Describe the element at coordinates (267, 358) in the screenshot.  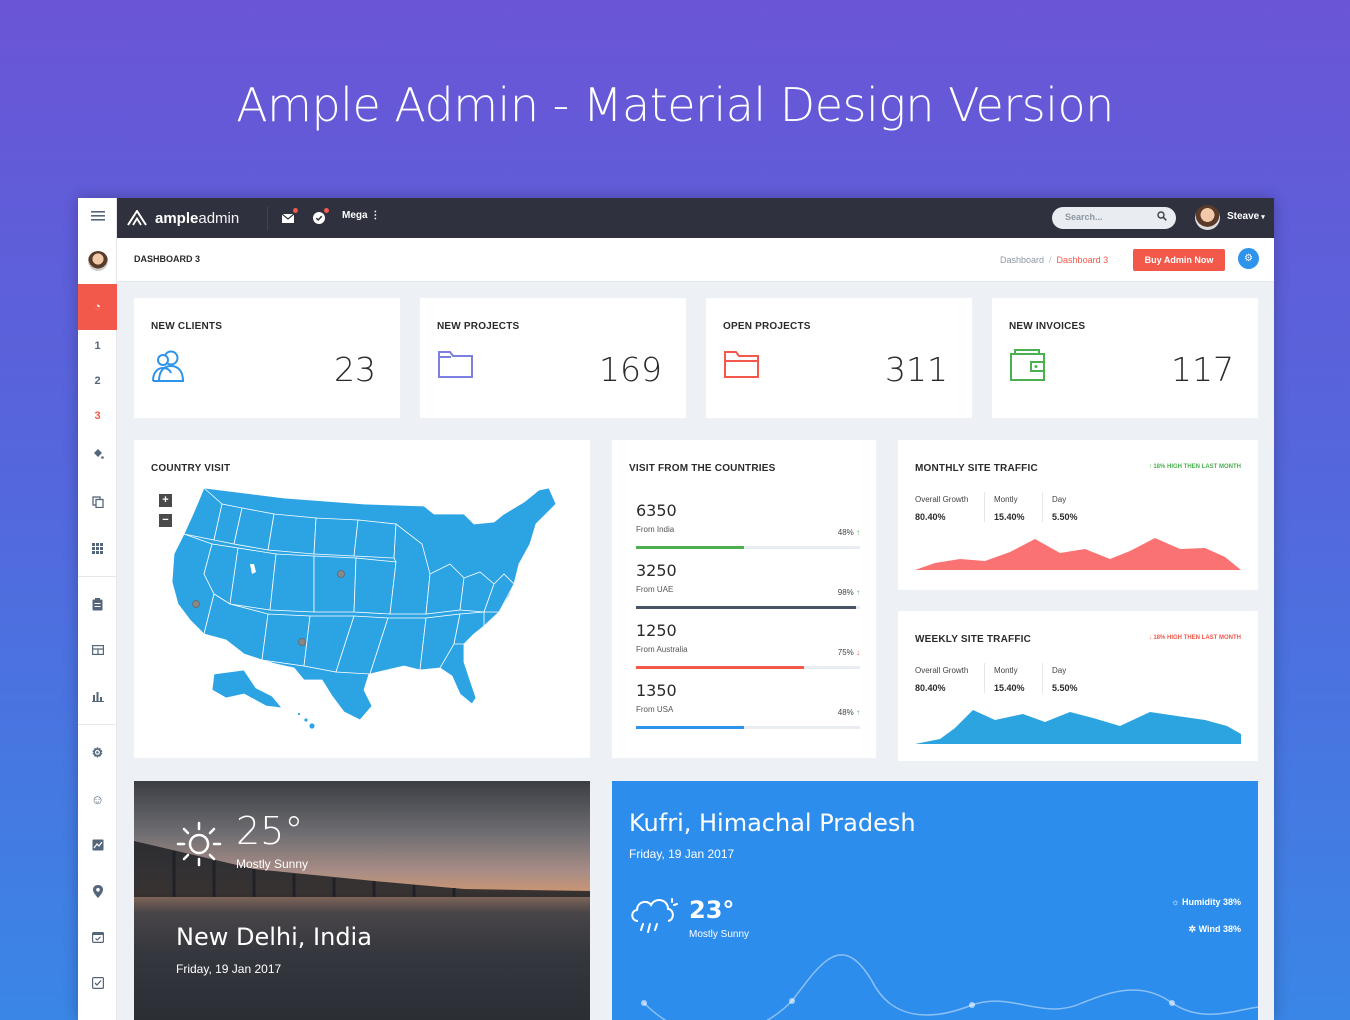
I see `stat-card-new-clients: NEW CLIENTS 23` at that location.